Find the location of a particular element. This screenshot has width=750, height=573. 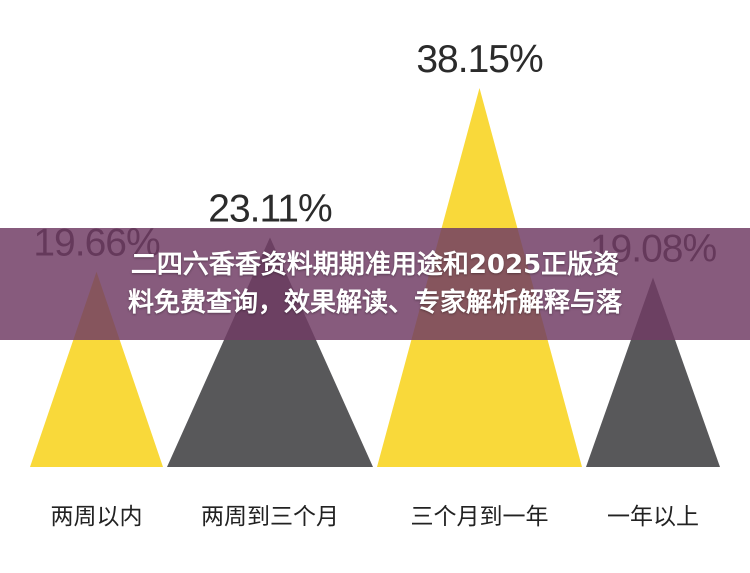

category-label-1: 两周以内 is located at coordinates (97, 517).